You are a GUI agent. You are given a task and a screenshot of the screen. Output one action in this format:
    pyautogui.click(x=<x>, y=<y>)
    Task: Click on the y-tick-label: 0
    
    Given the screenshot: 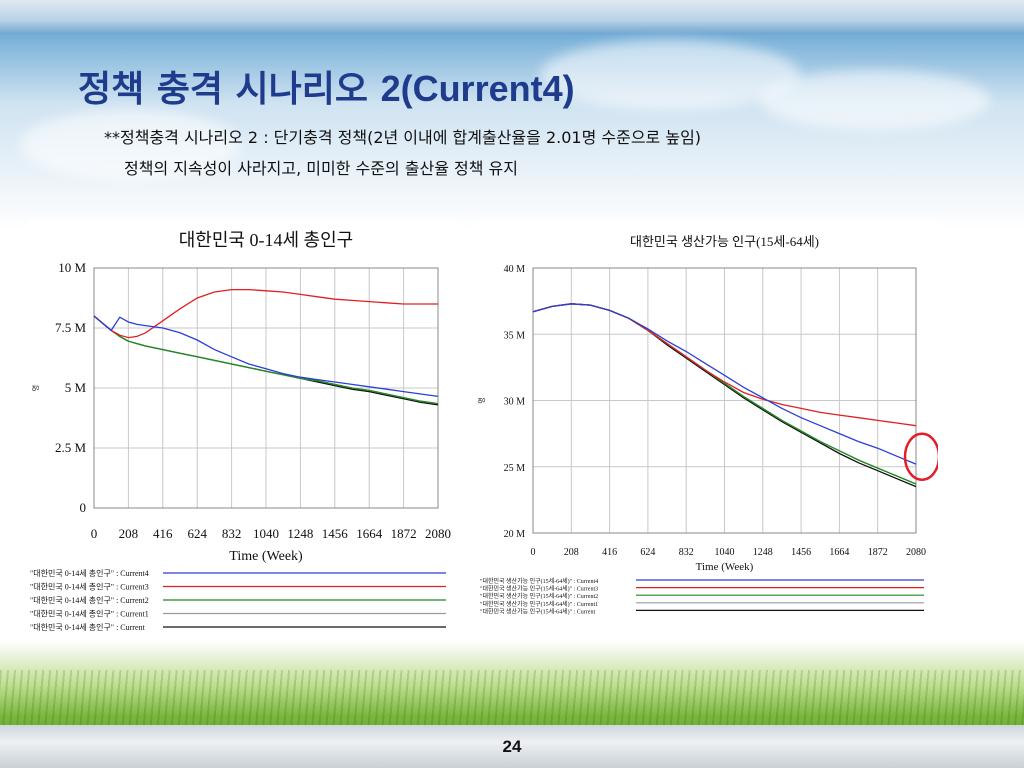 What is the action you would take?
    pyautogui.click(x=83, y=507)
    